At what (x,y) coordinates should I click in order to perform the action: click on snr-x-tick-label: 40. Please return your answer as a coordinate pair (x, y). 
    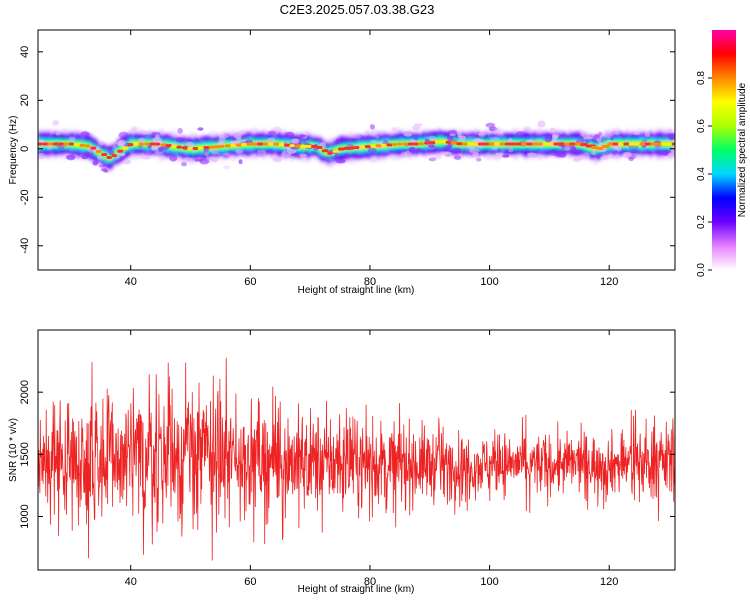
    Looking at the image, I should click on (131, 582).